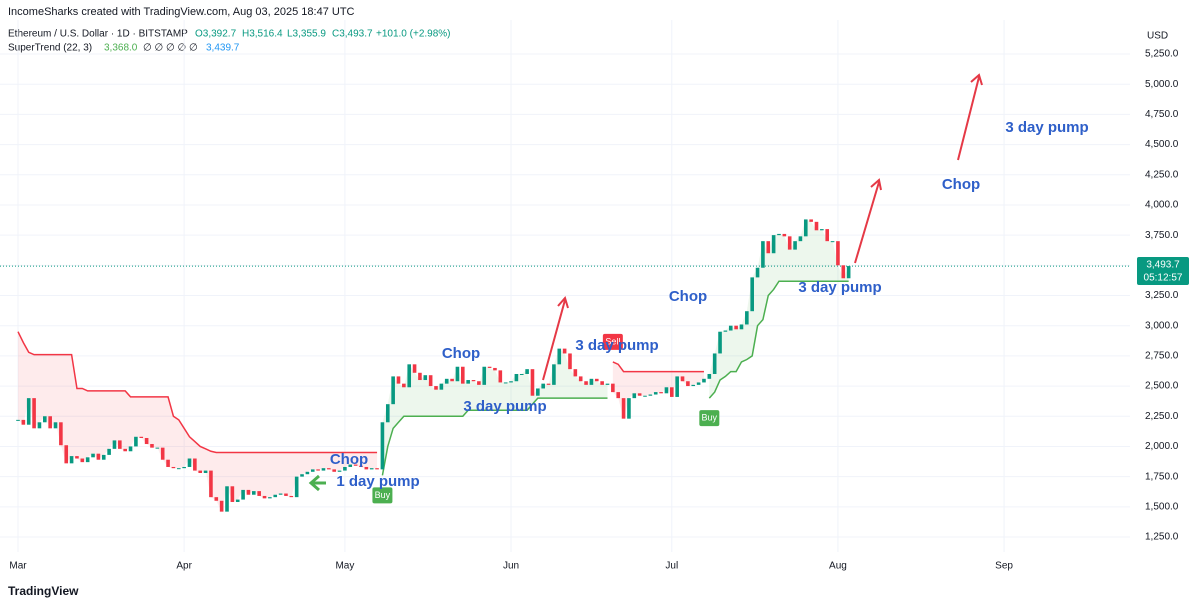  Describe the element at coordinates (671, 566) in the screenshot. I see `x-tick-label: Jul` at that location.